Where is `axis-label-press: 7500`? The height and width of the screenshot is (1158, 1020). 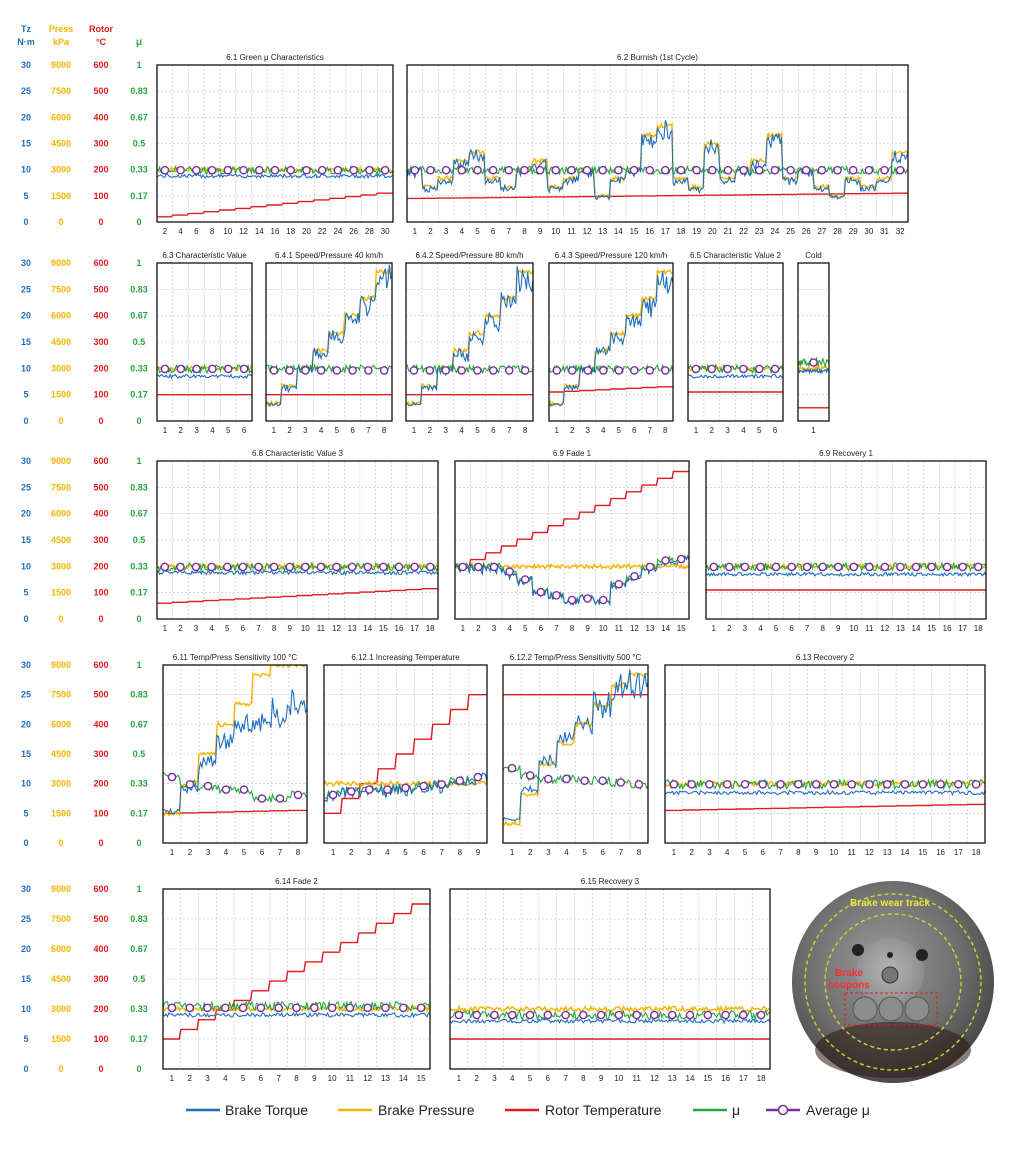 axis-label-press: 7500 is located at coordinates (61, 91).